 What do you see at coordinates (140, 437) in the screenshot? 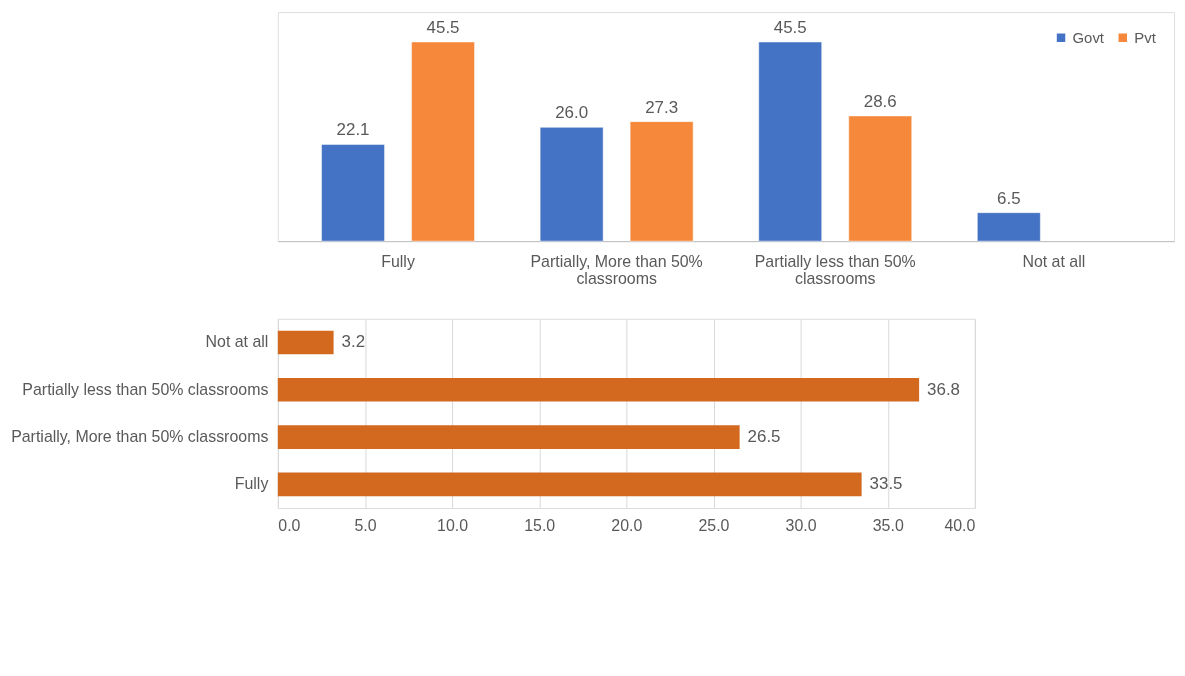
I see `y-tick-label: Partially, More than 50% classrooms` at bounding box center [140, 437].